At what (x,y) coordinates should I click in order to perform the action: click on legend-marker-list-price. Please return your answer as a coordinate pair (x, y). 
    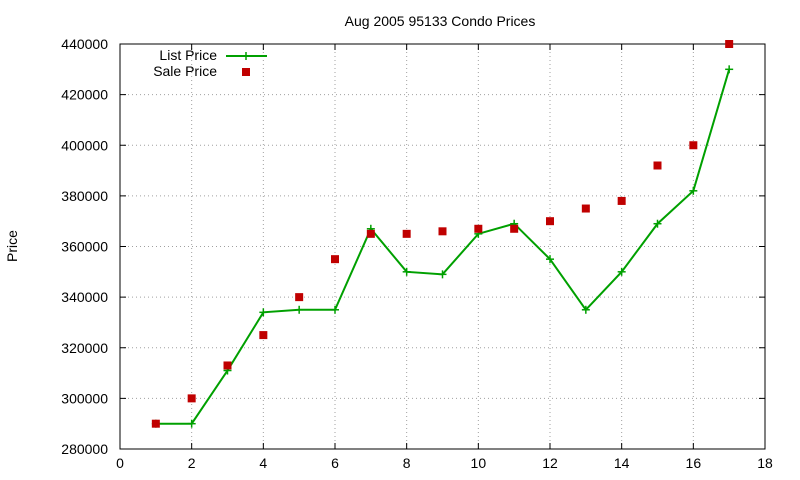
    Looking at the image, I should click on (246, 56).